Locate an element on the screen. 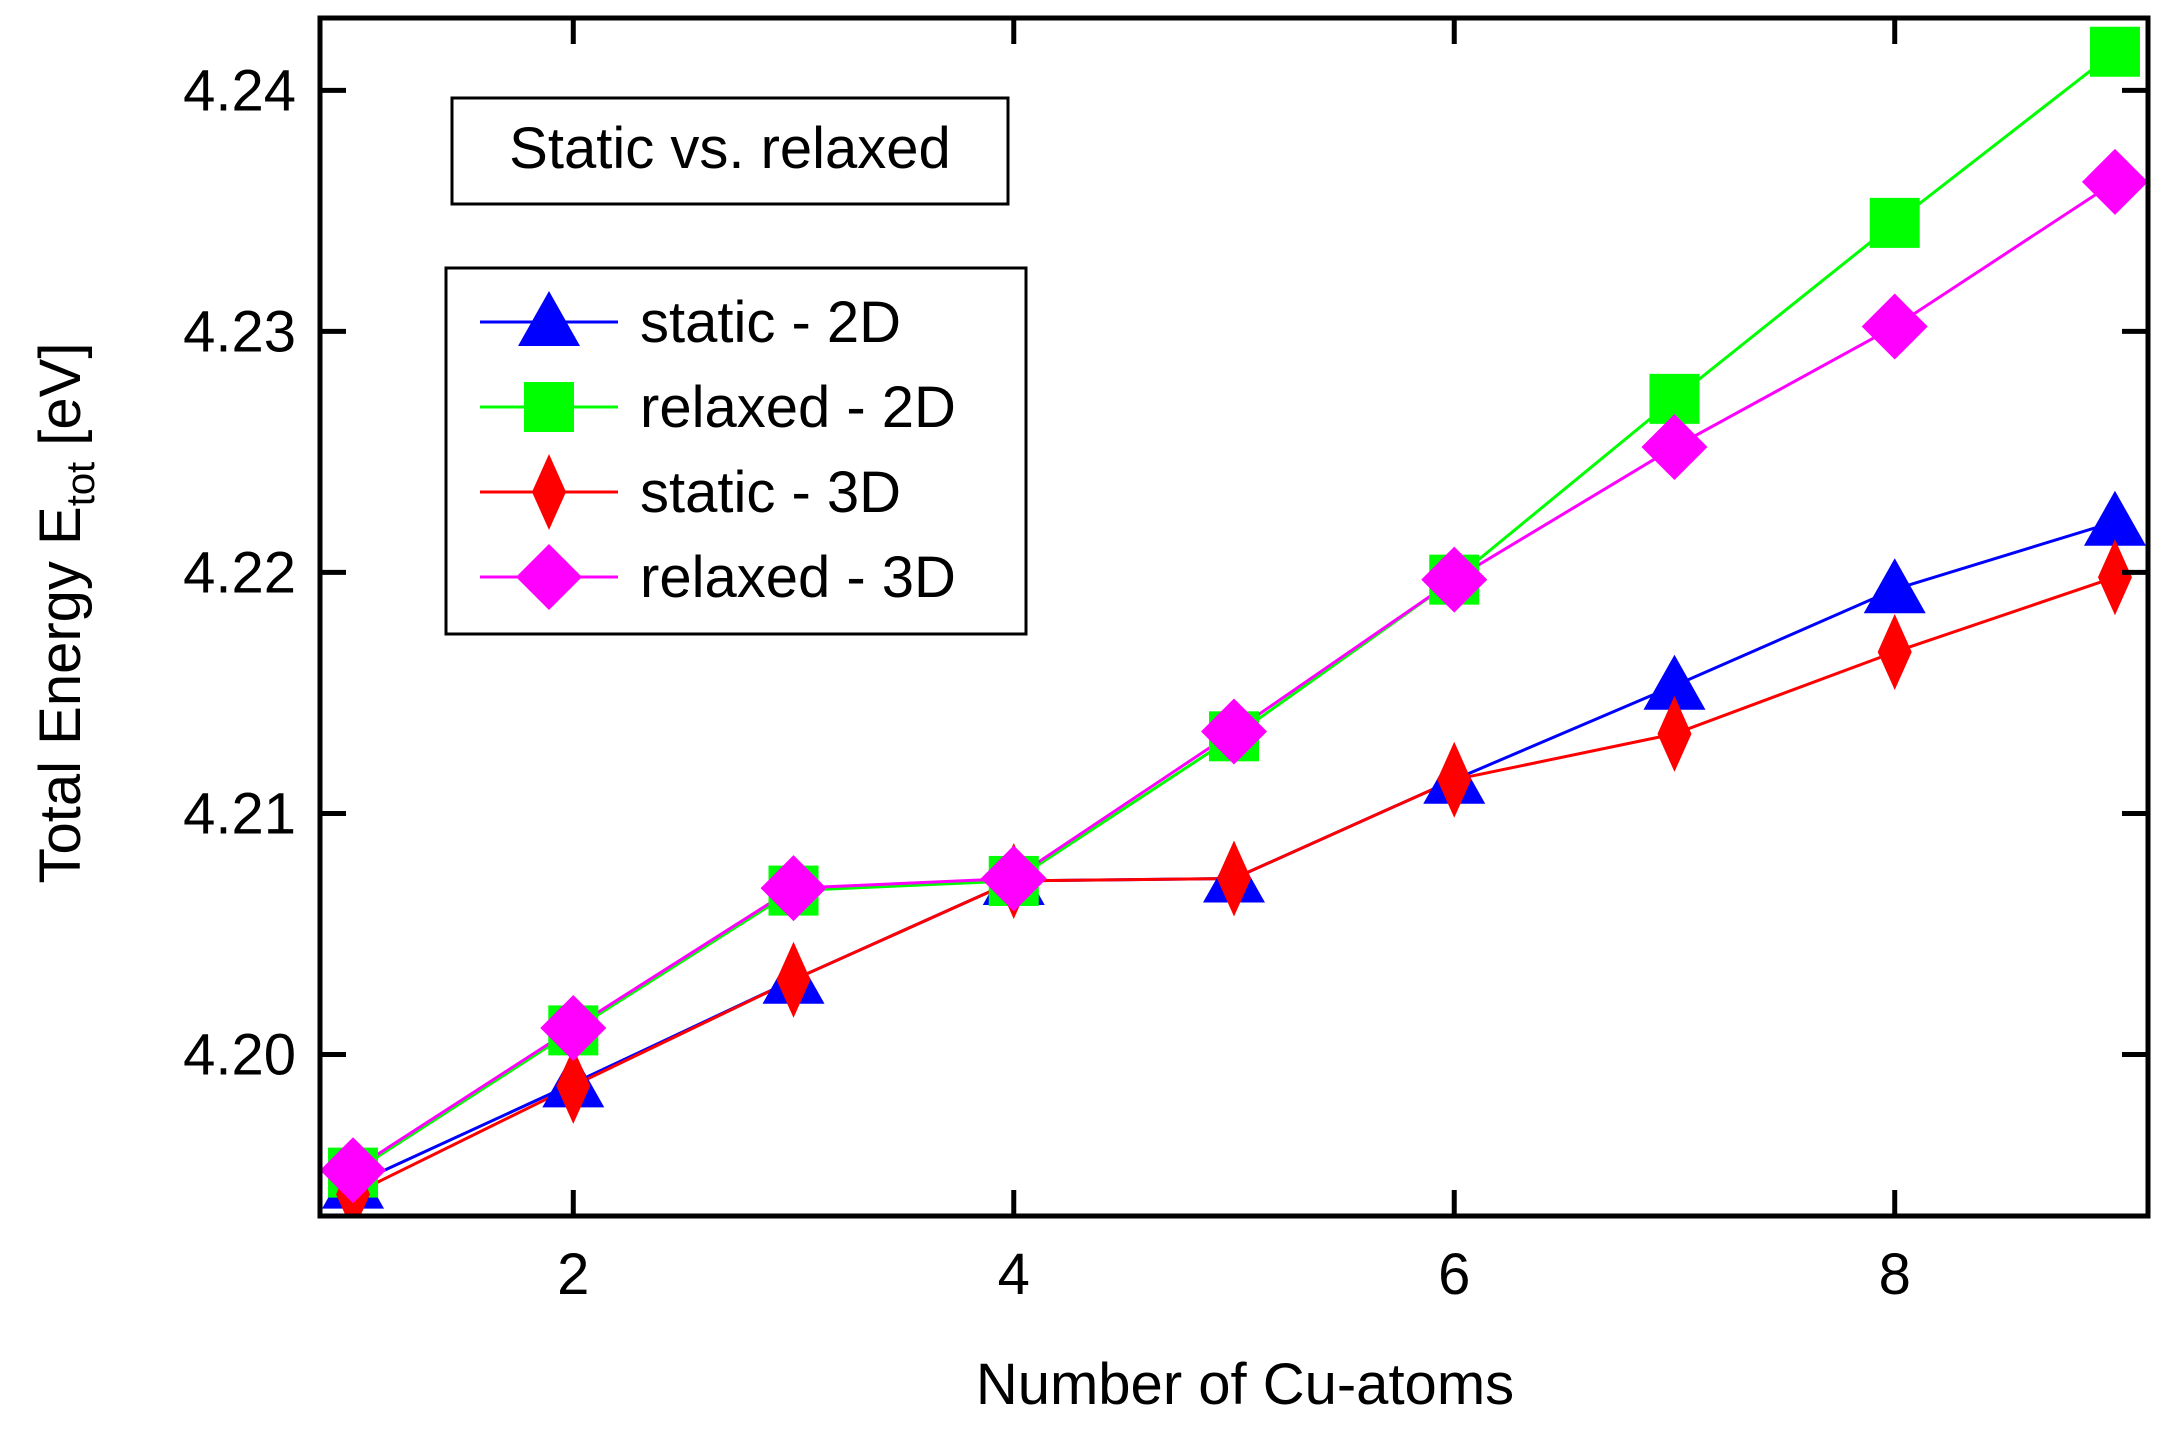 The image size is (2179, 1429). y-tick-label-3: 4.23 is located at coordinates (239, 331).